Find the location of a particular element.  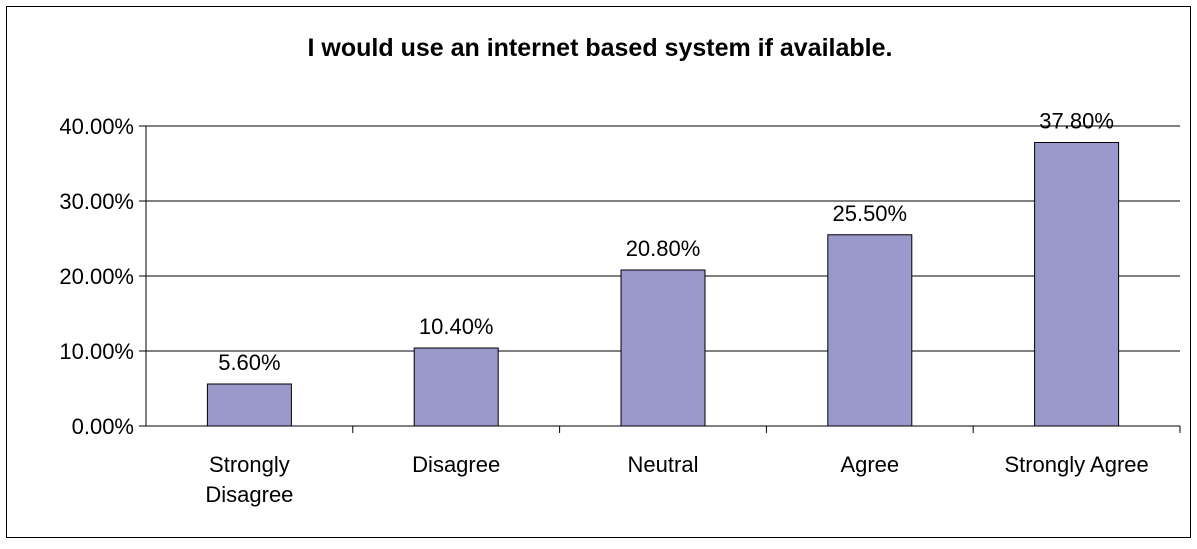

data-label: 10.40% is located at coordinates (456, 326).